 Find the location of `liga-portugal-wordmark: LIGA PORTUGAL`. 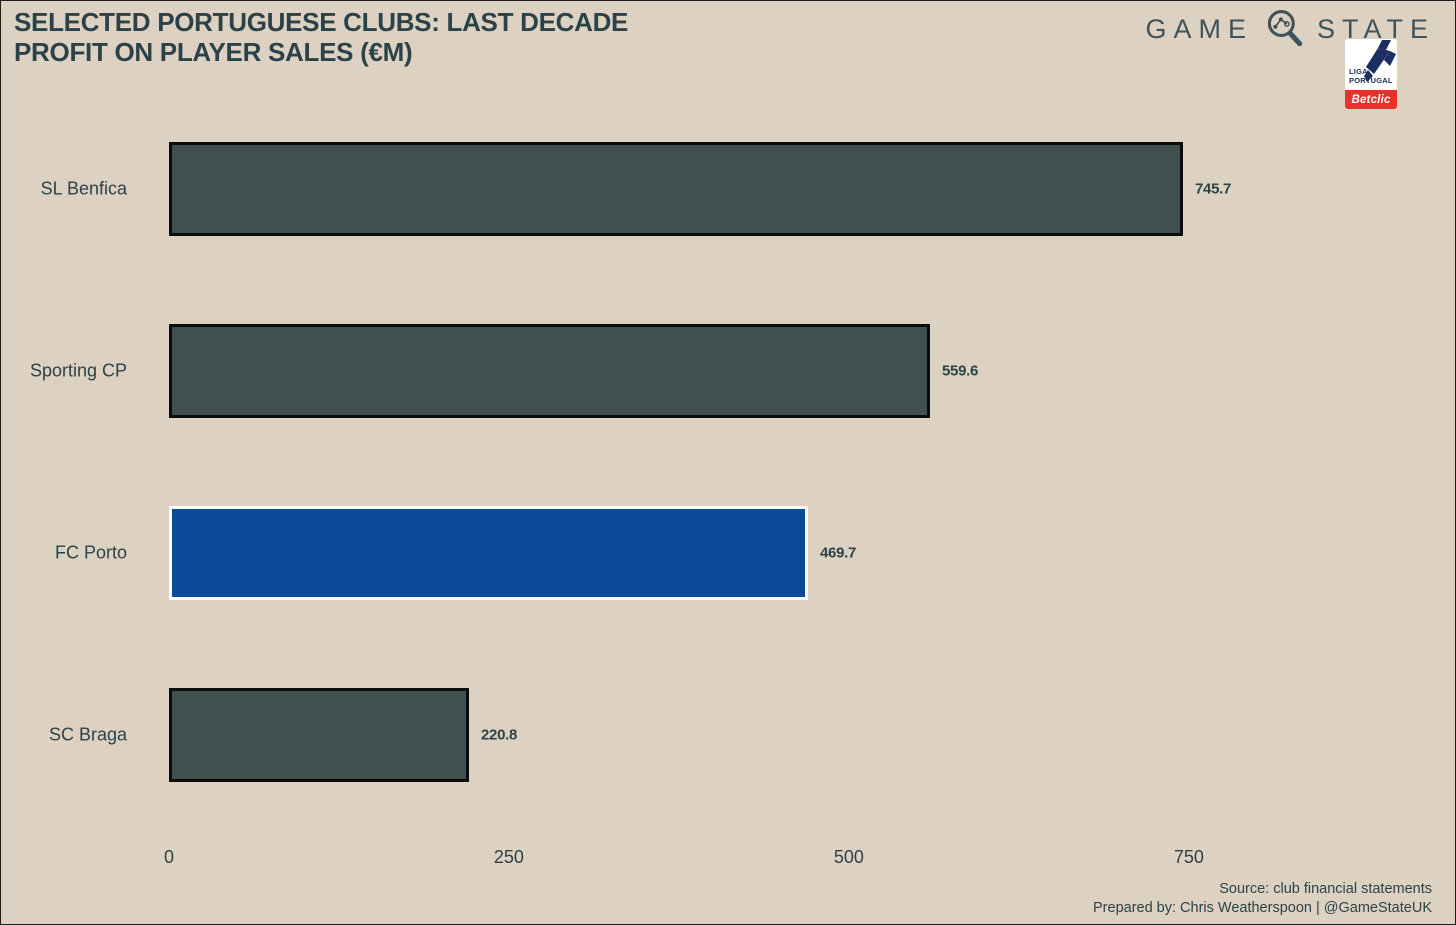

liga-portugal-wordmark: LIGA PORTUGAL is located at coordinates (1371, 76).